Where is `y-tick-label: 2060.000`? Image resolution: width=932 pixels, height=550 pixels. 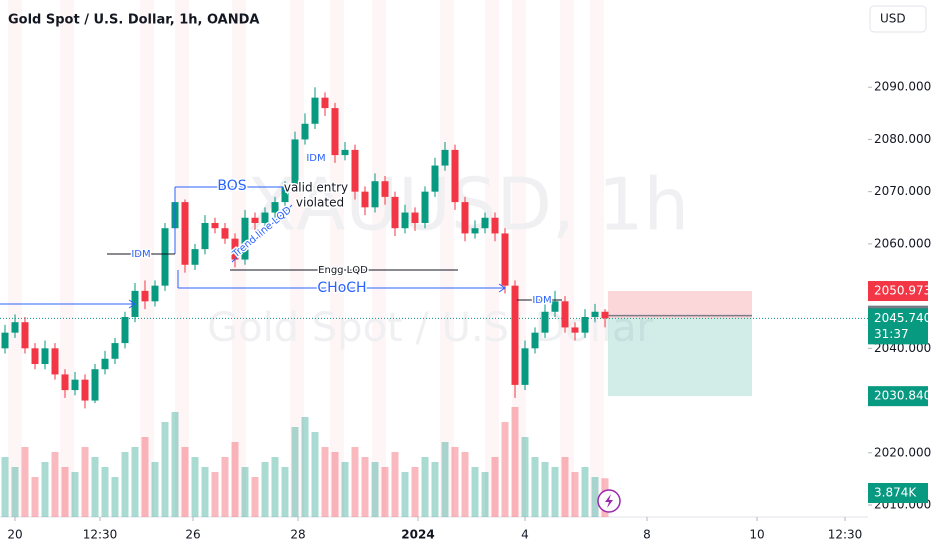 y-tick-label: 2060.000 is located at coordinates (902, 243).